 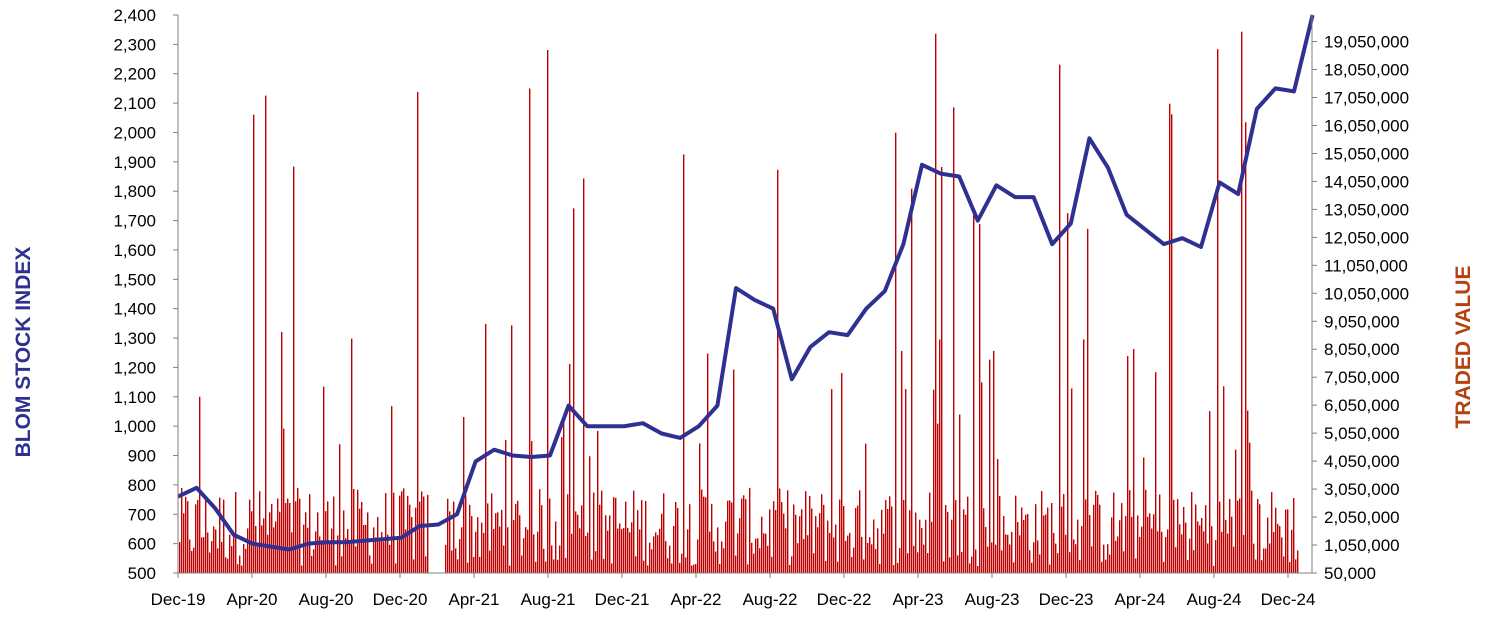 What do you see at coordinates (134, 397) in the screenshot?
I see `left-tick-label: 1,100` at bounding box center [134, 397].